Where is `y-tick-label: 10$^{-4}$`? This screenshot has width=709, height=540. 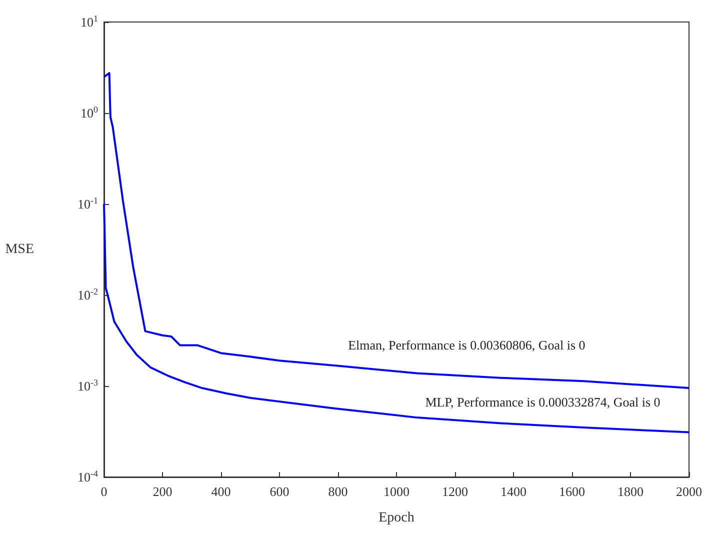
y-tick-label: 10$^{-4}$ is located at coordinates (88, 477).